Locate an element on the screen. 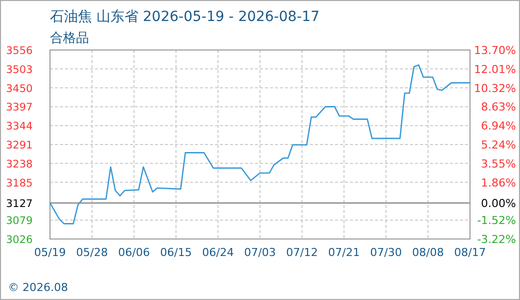  y-tick-label: 3556 is located at coordinates (20, 51).